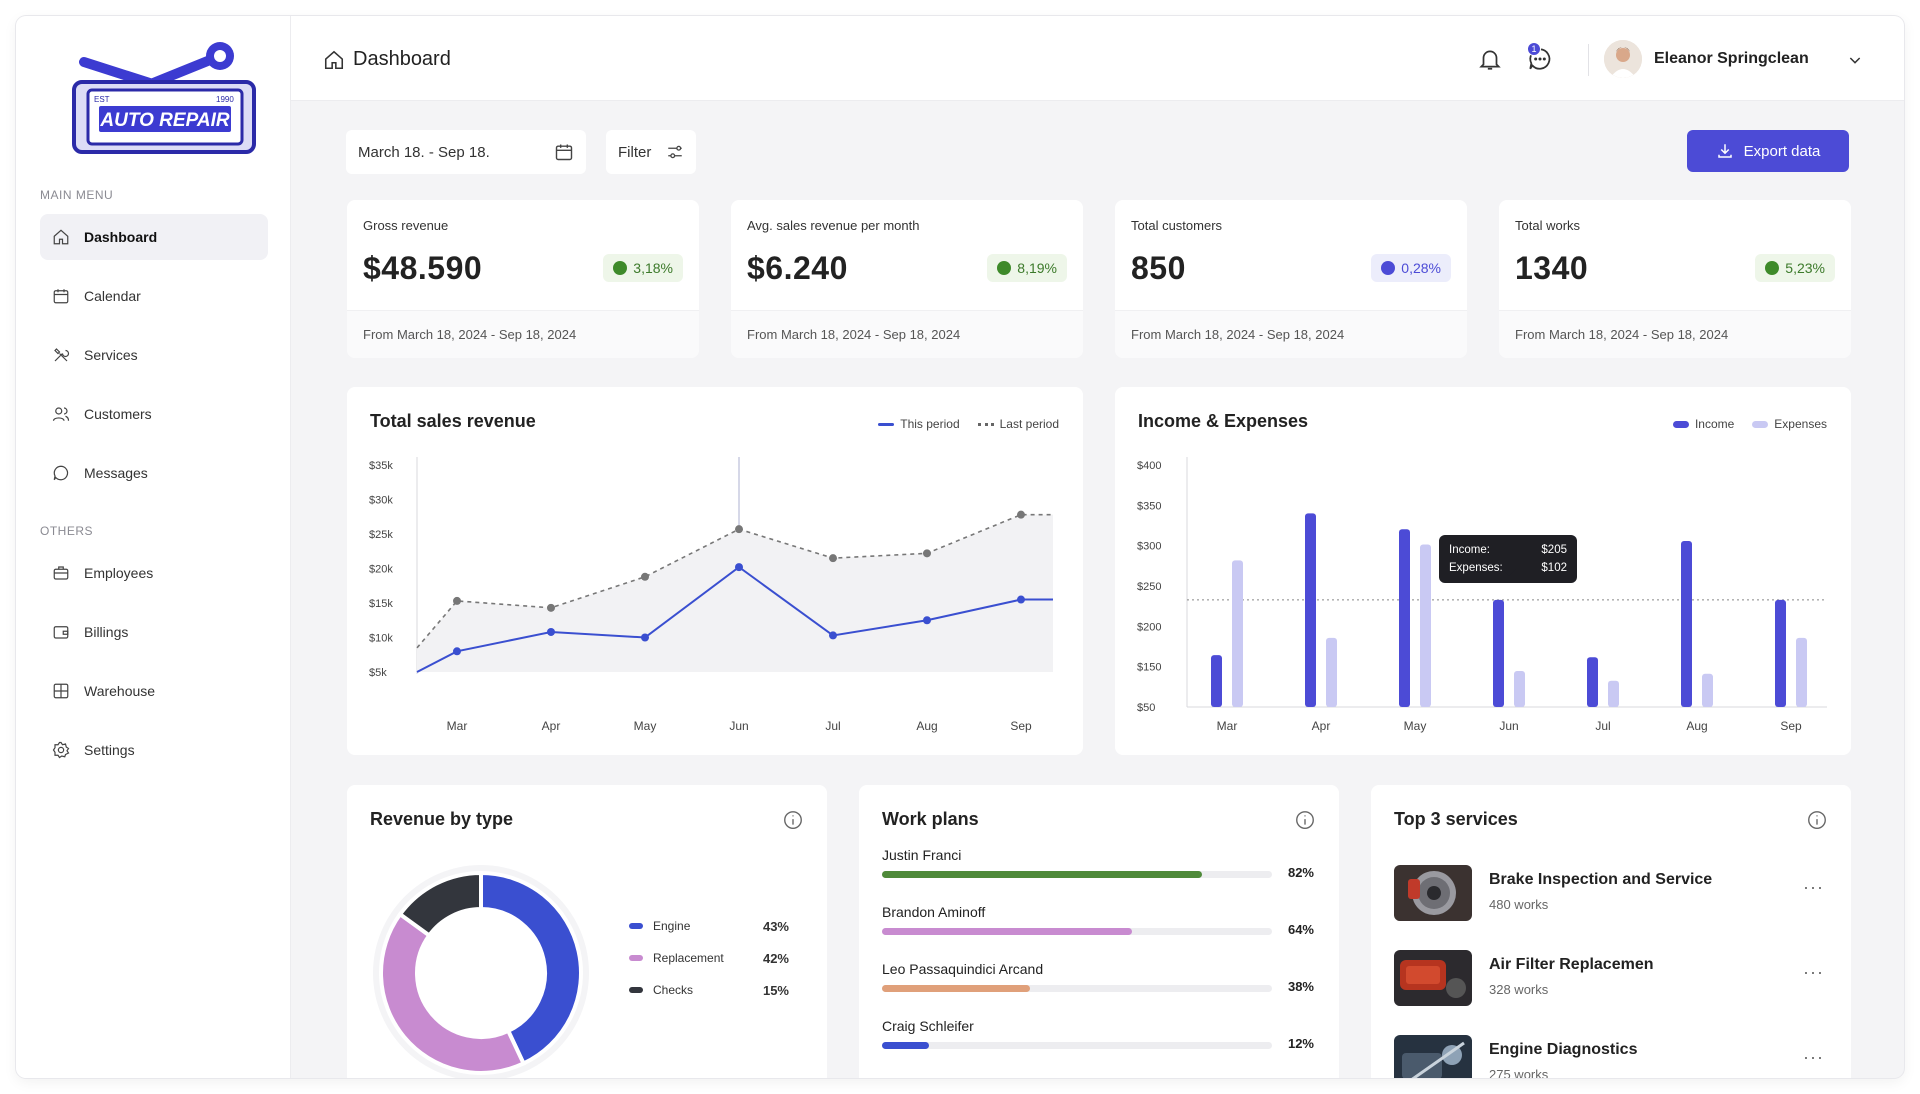 The height and width of the screenshot is (1094, 1920). Describe the element at coordinates (1703, 424) in the screenshot. I see `legend-income: Income` at that location.